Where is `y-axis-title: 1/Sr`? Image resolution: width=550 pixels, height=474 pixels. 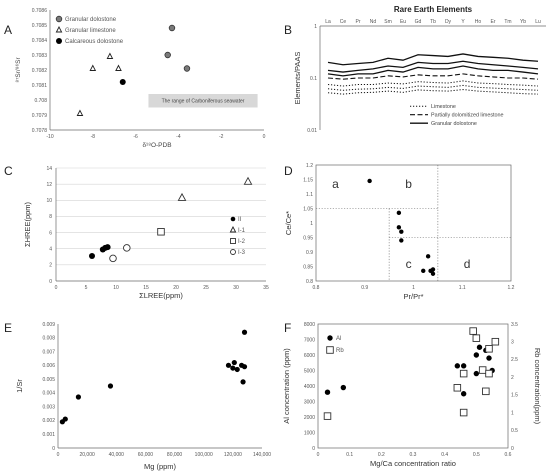 y-axis-title: 1/Sr is located at coordinates (19, 386).